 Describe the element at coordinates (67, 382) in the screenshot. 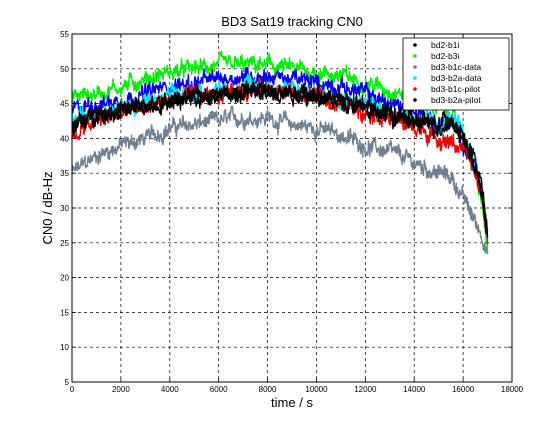

I see `y-tick-label: 5` at that location.